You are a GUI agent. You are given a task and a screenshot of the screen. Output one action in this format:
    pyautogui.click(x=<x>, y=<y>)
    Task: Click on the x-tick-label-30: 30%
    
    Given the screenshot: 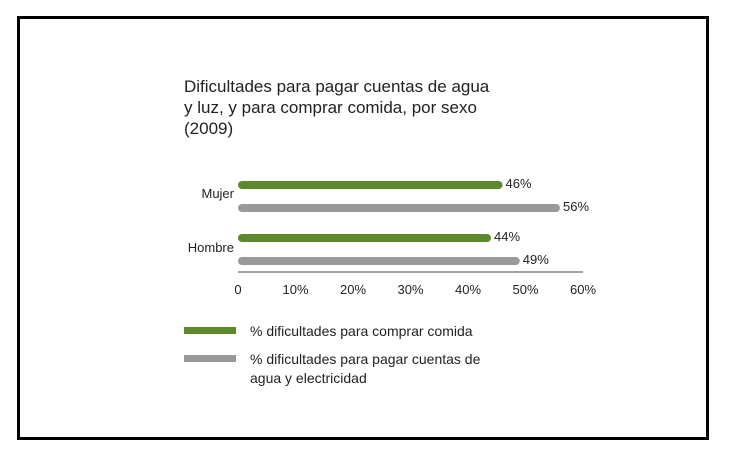 What is the action you would take?
    pyautogui.click(x=410, y=289)
    